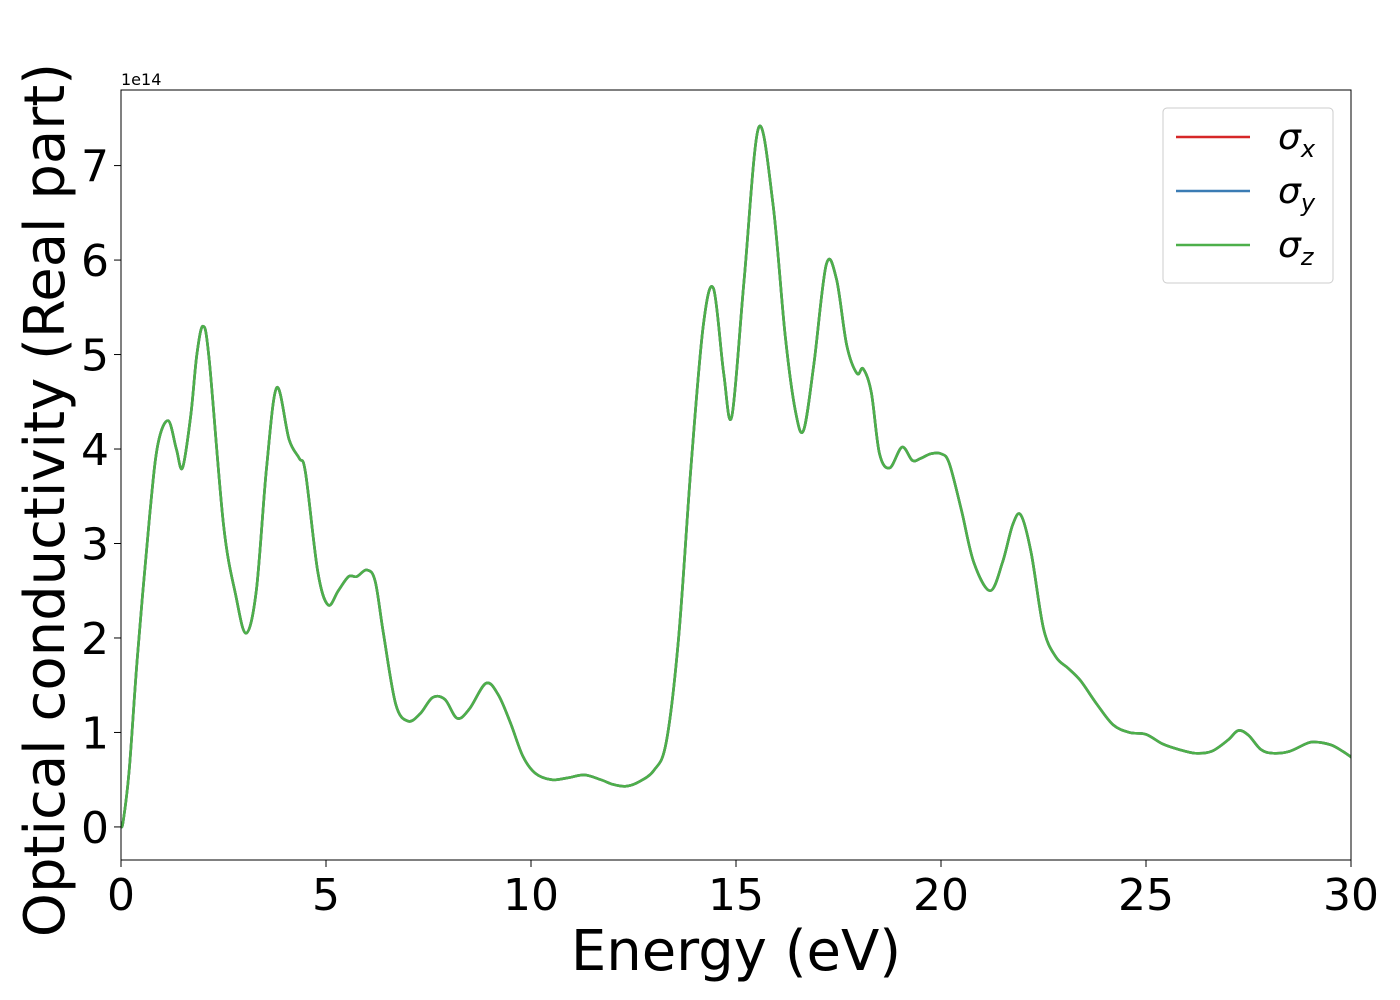  Describe the element at coordinates (95, 544) in the screenshot. I see `y-tick-label: 3` at that location.